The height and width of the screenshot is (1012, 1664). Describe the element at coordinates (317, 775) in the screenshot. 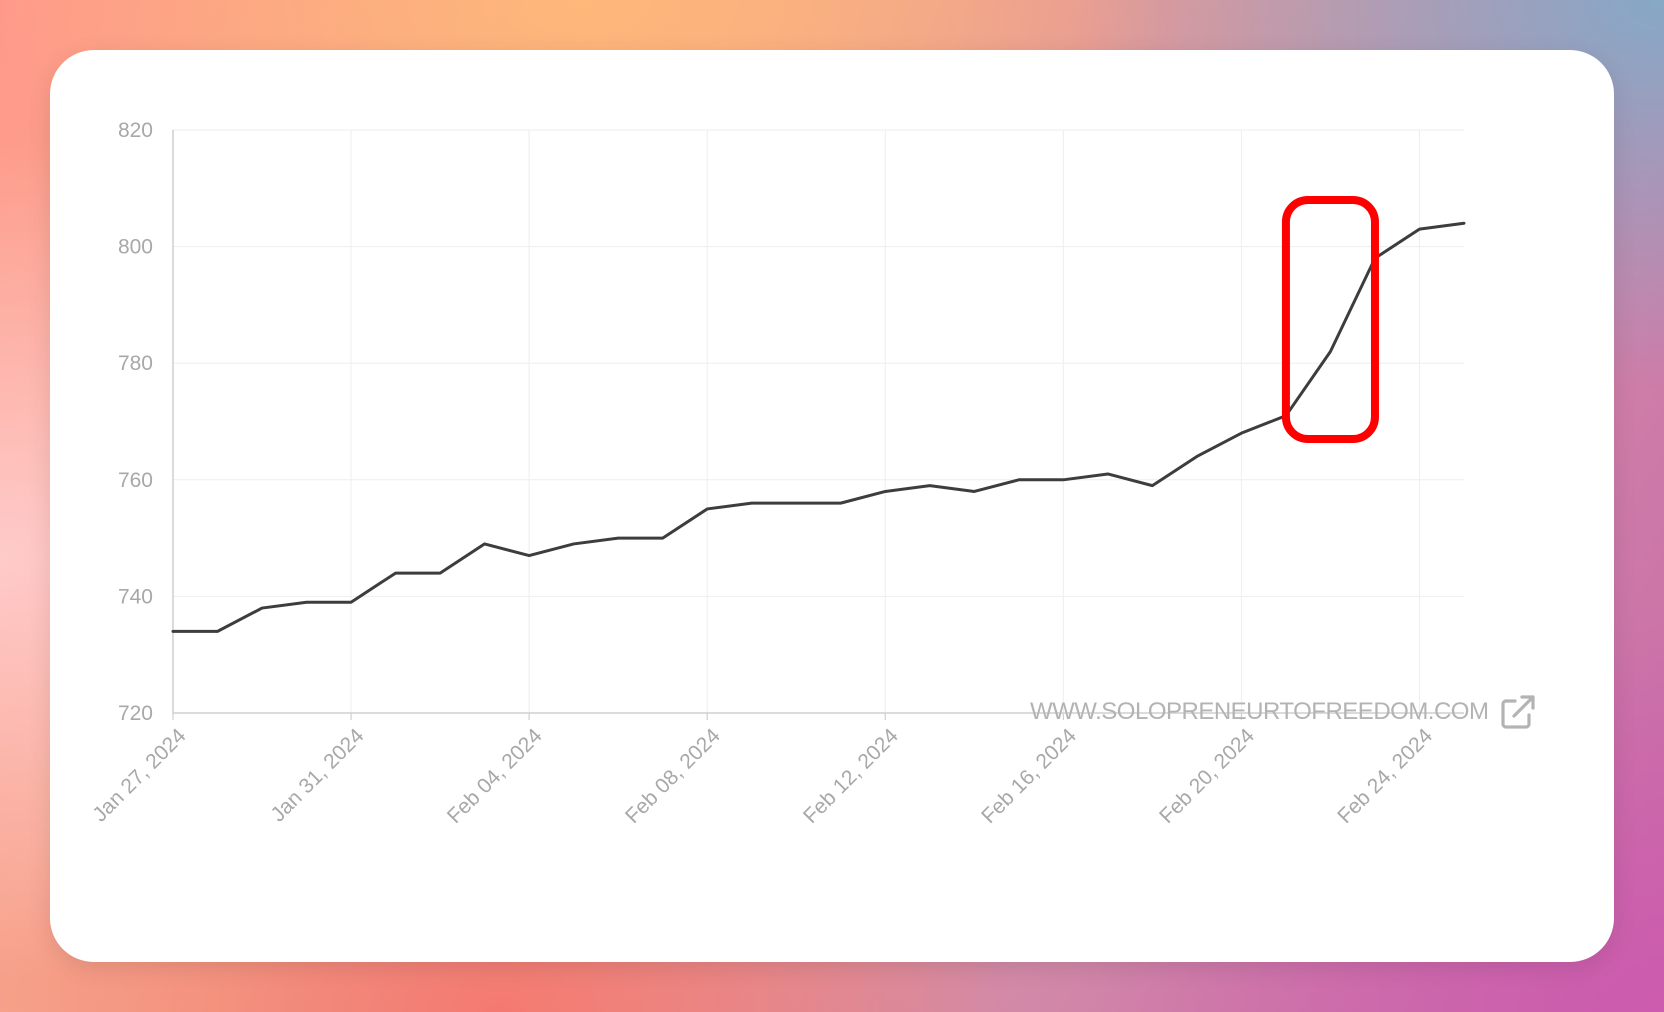

I see `x-tick-label: Jan 31, 2024` at that location.